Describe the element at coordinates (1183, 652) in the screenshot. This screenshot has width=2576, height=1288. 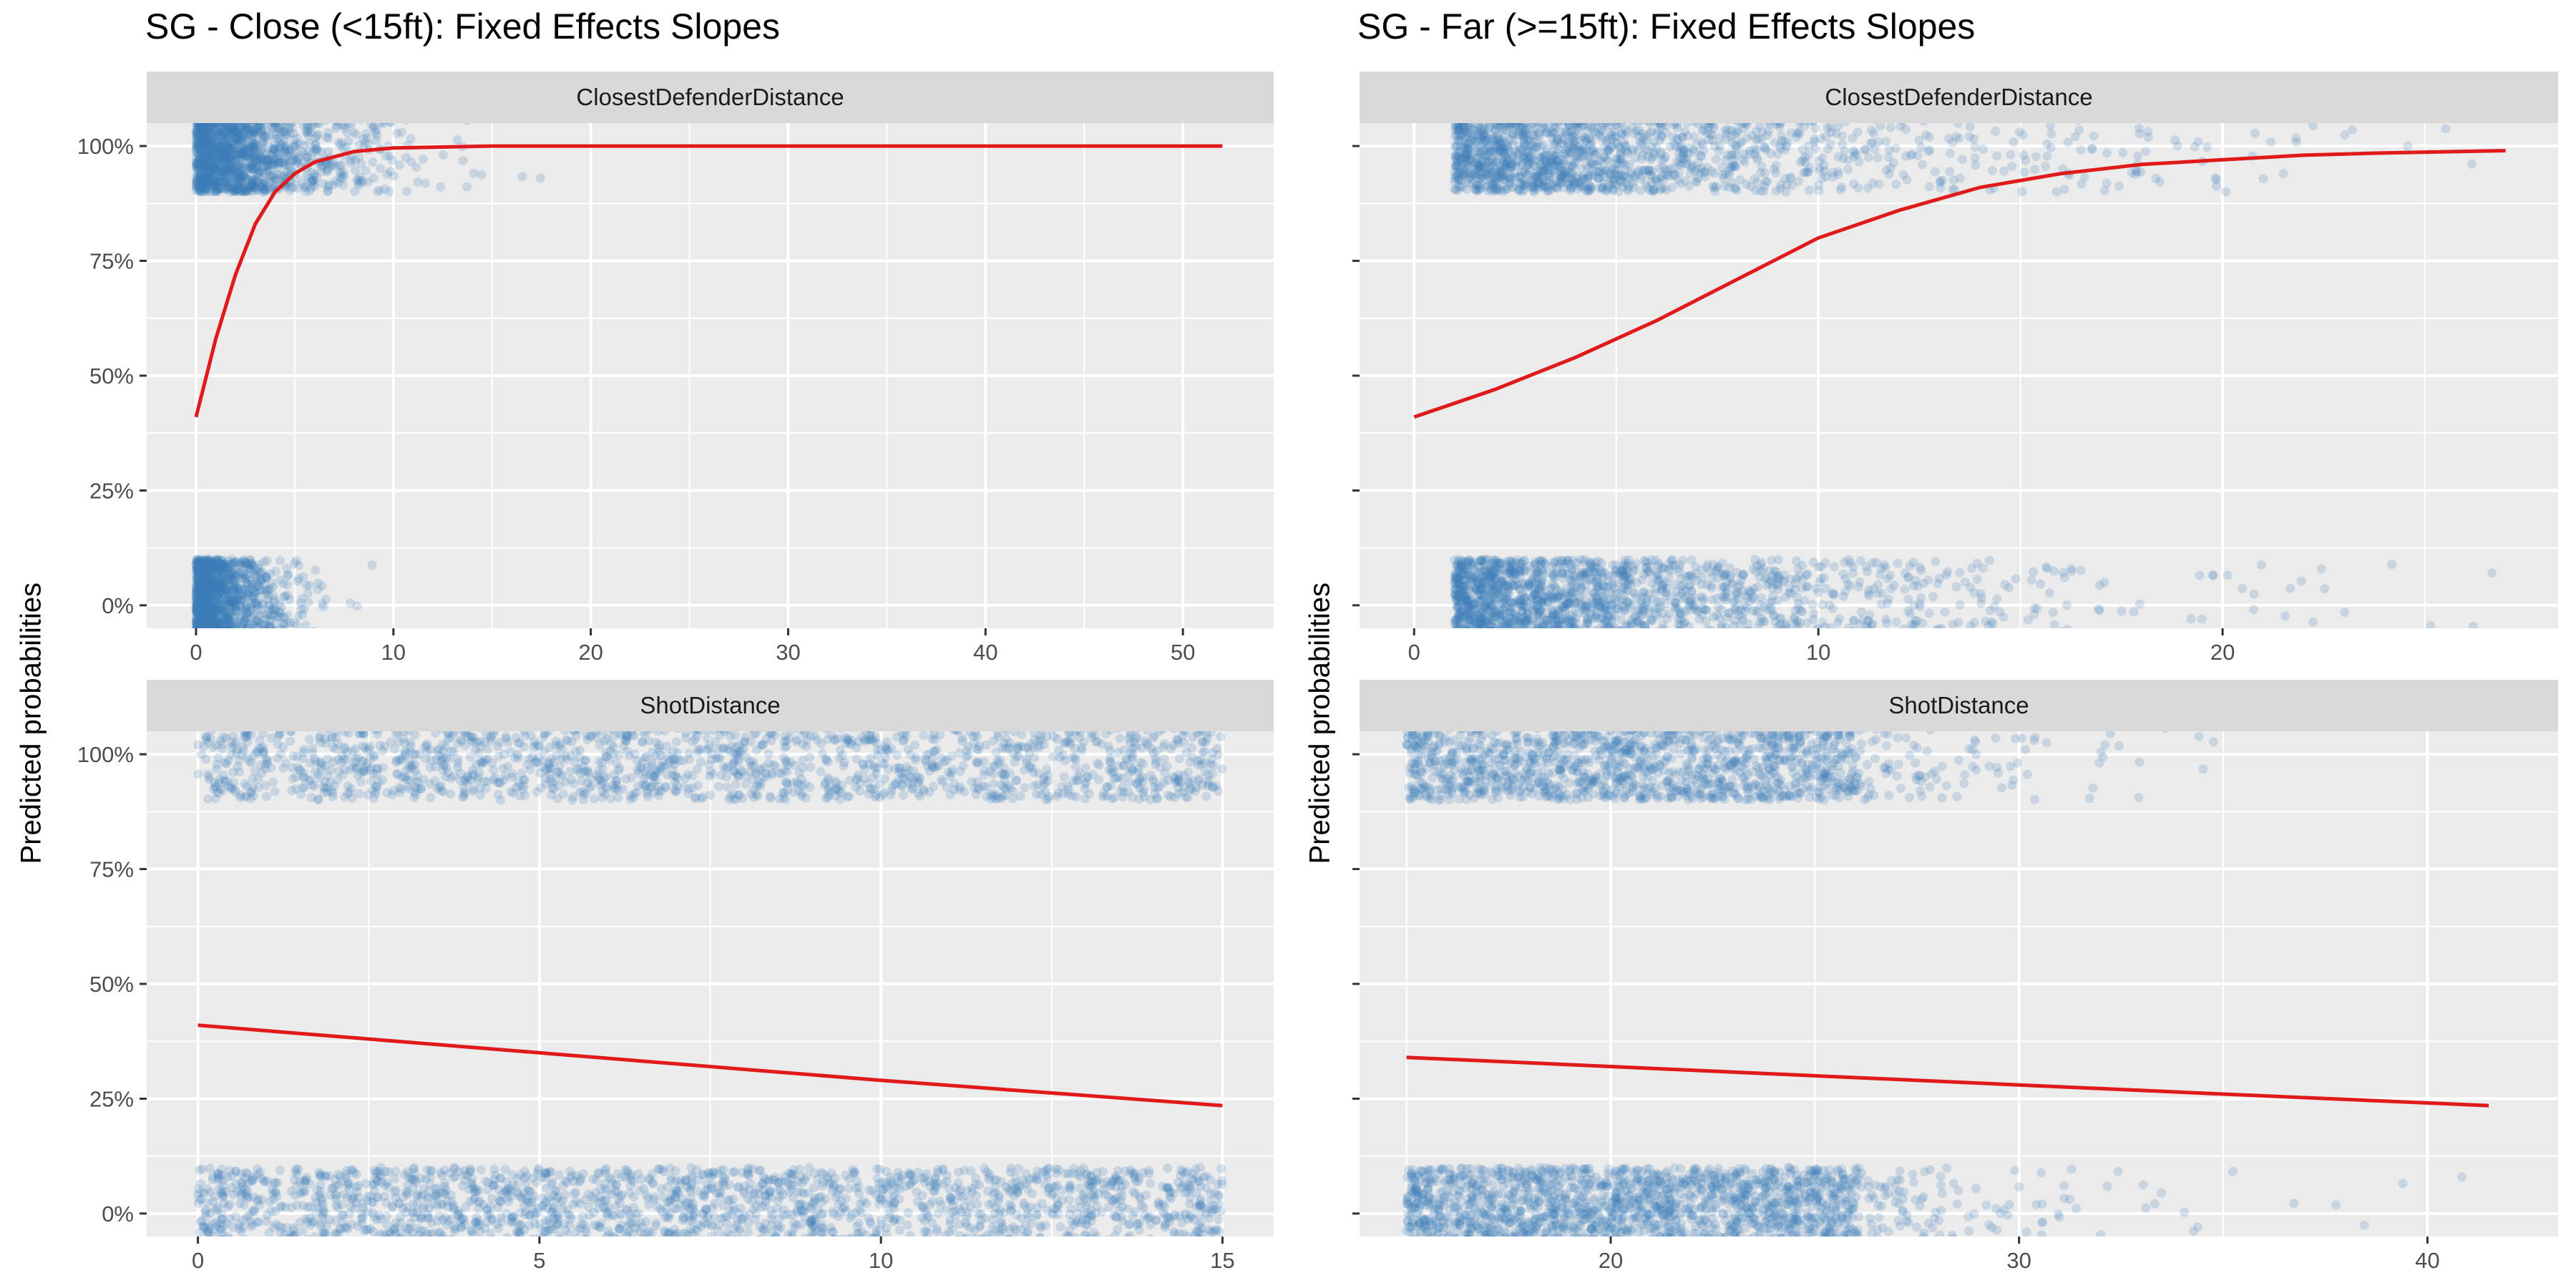
I see `x-tick-label: 50` at that location.